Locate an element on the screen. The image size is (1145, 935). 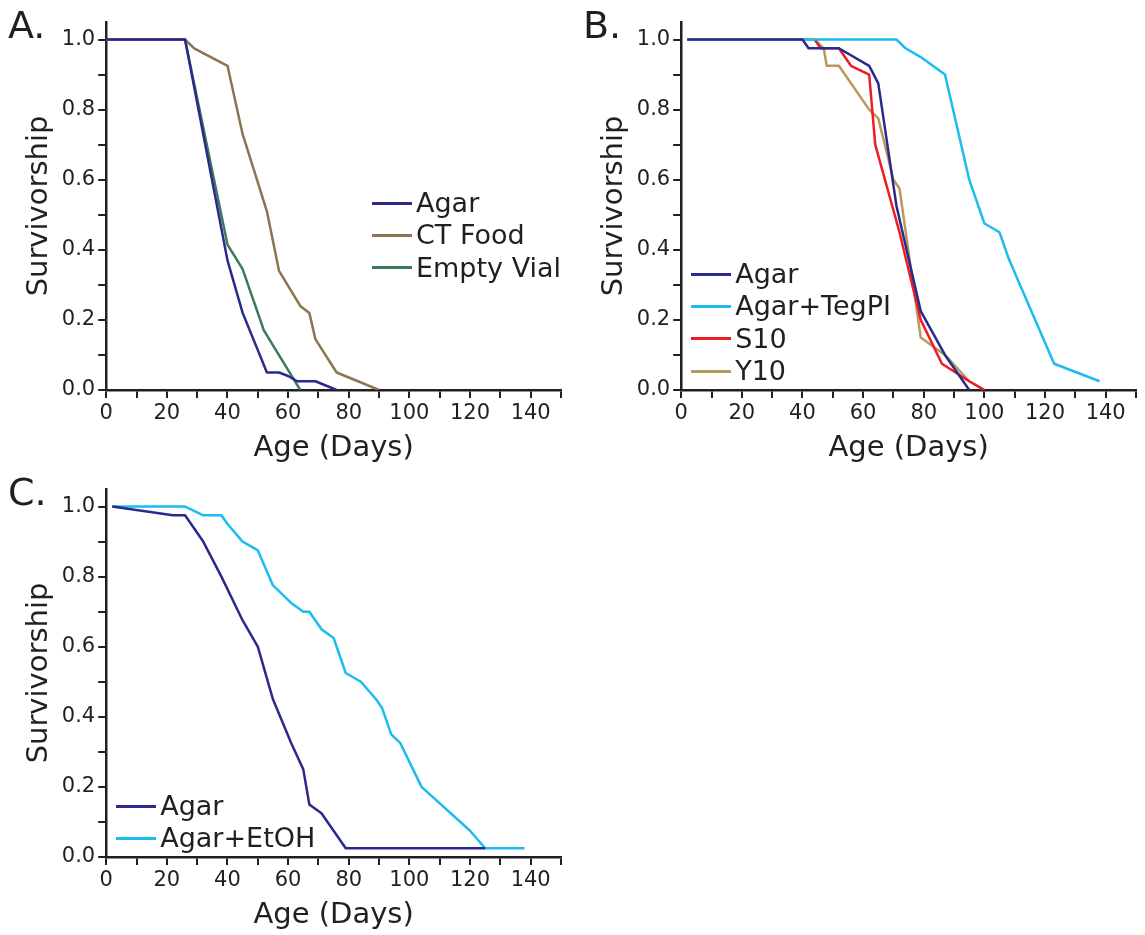
legend-label: Y10 is located at coordinates (761, 371).